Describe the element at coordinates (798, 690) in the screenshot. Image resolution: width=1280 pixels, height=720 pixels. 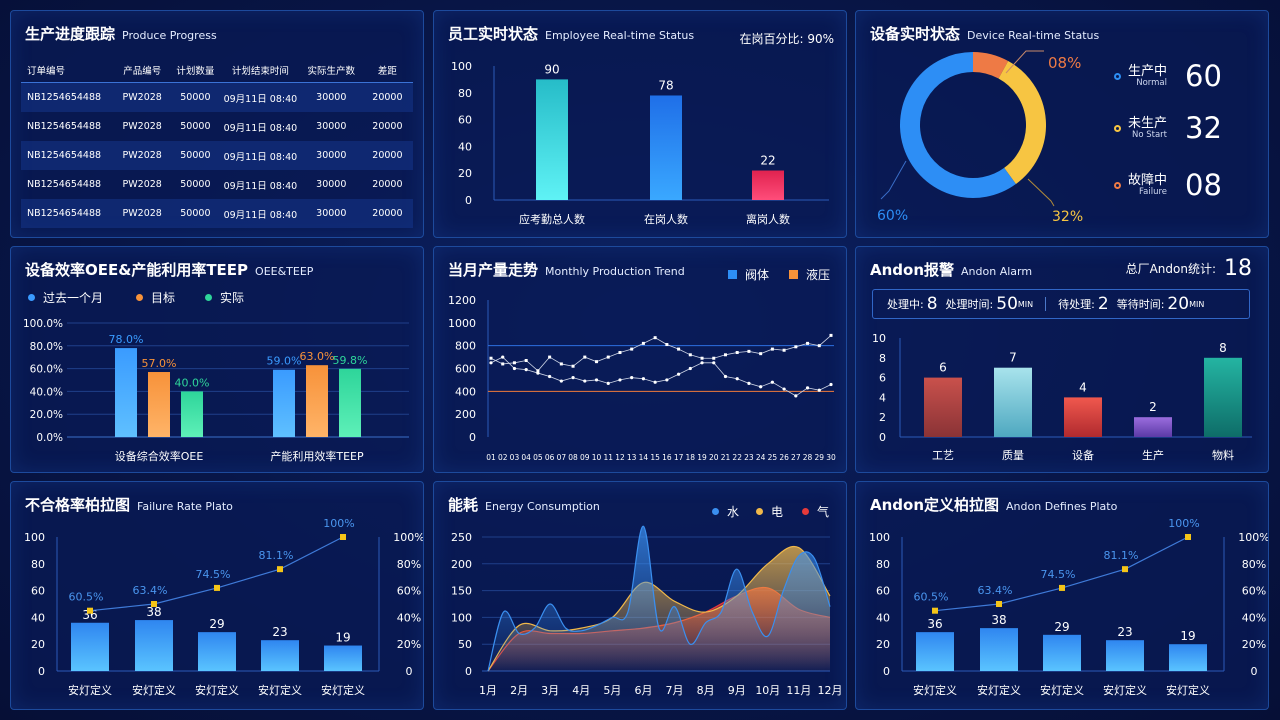
I see `x-tick-label: 11月` at that location.